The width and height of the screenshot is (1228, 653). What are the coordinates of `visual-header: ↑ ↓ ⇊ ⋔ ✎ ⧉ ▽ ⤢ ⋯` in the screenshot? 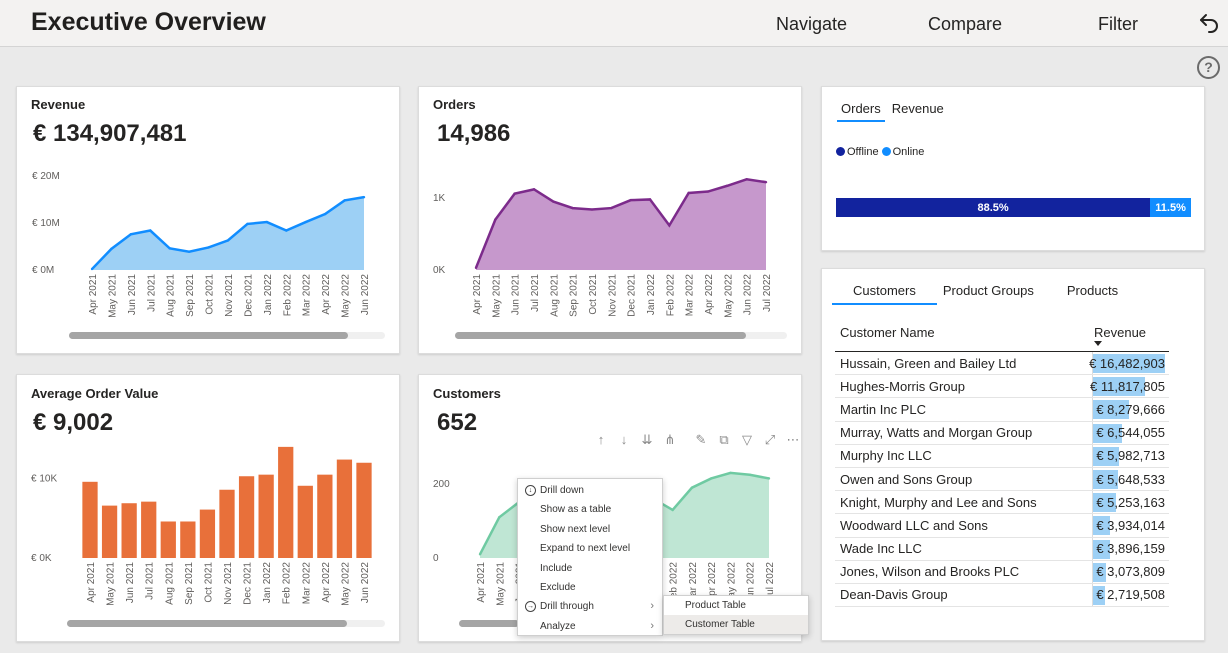 It's located at (697, 440).